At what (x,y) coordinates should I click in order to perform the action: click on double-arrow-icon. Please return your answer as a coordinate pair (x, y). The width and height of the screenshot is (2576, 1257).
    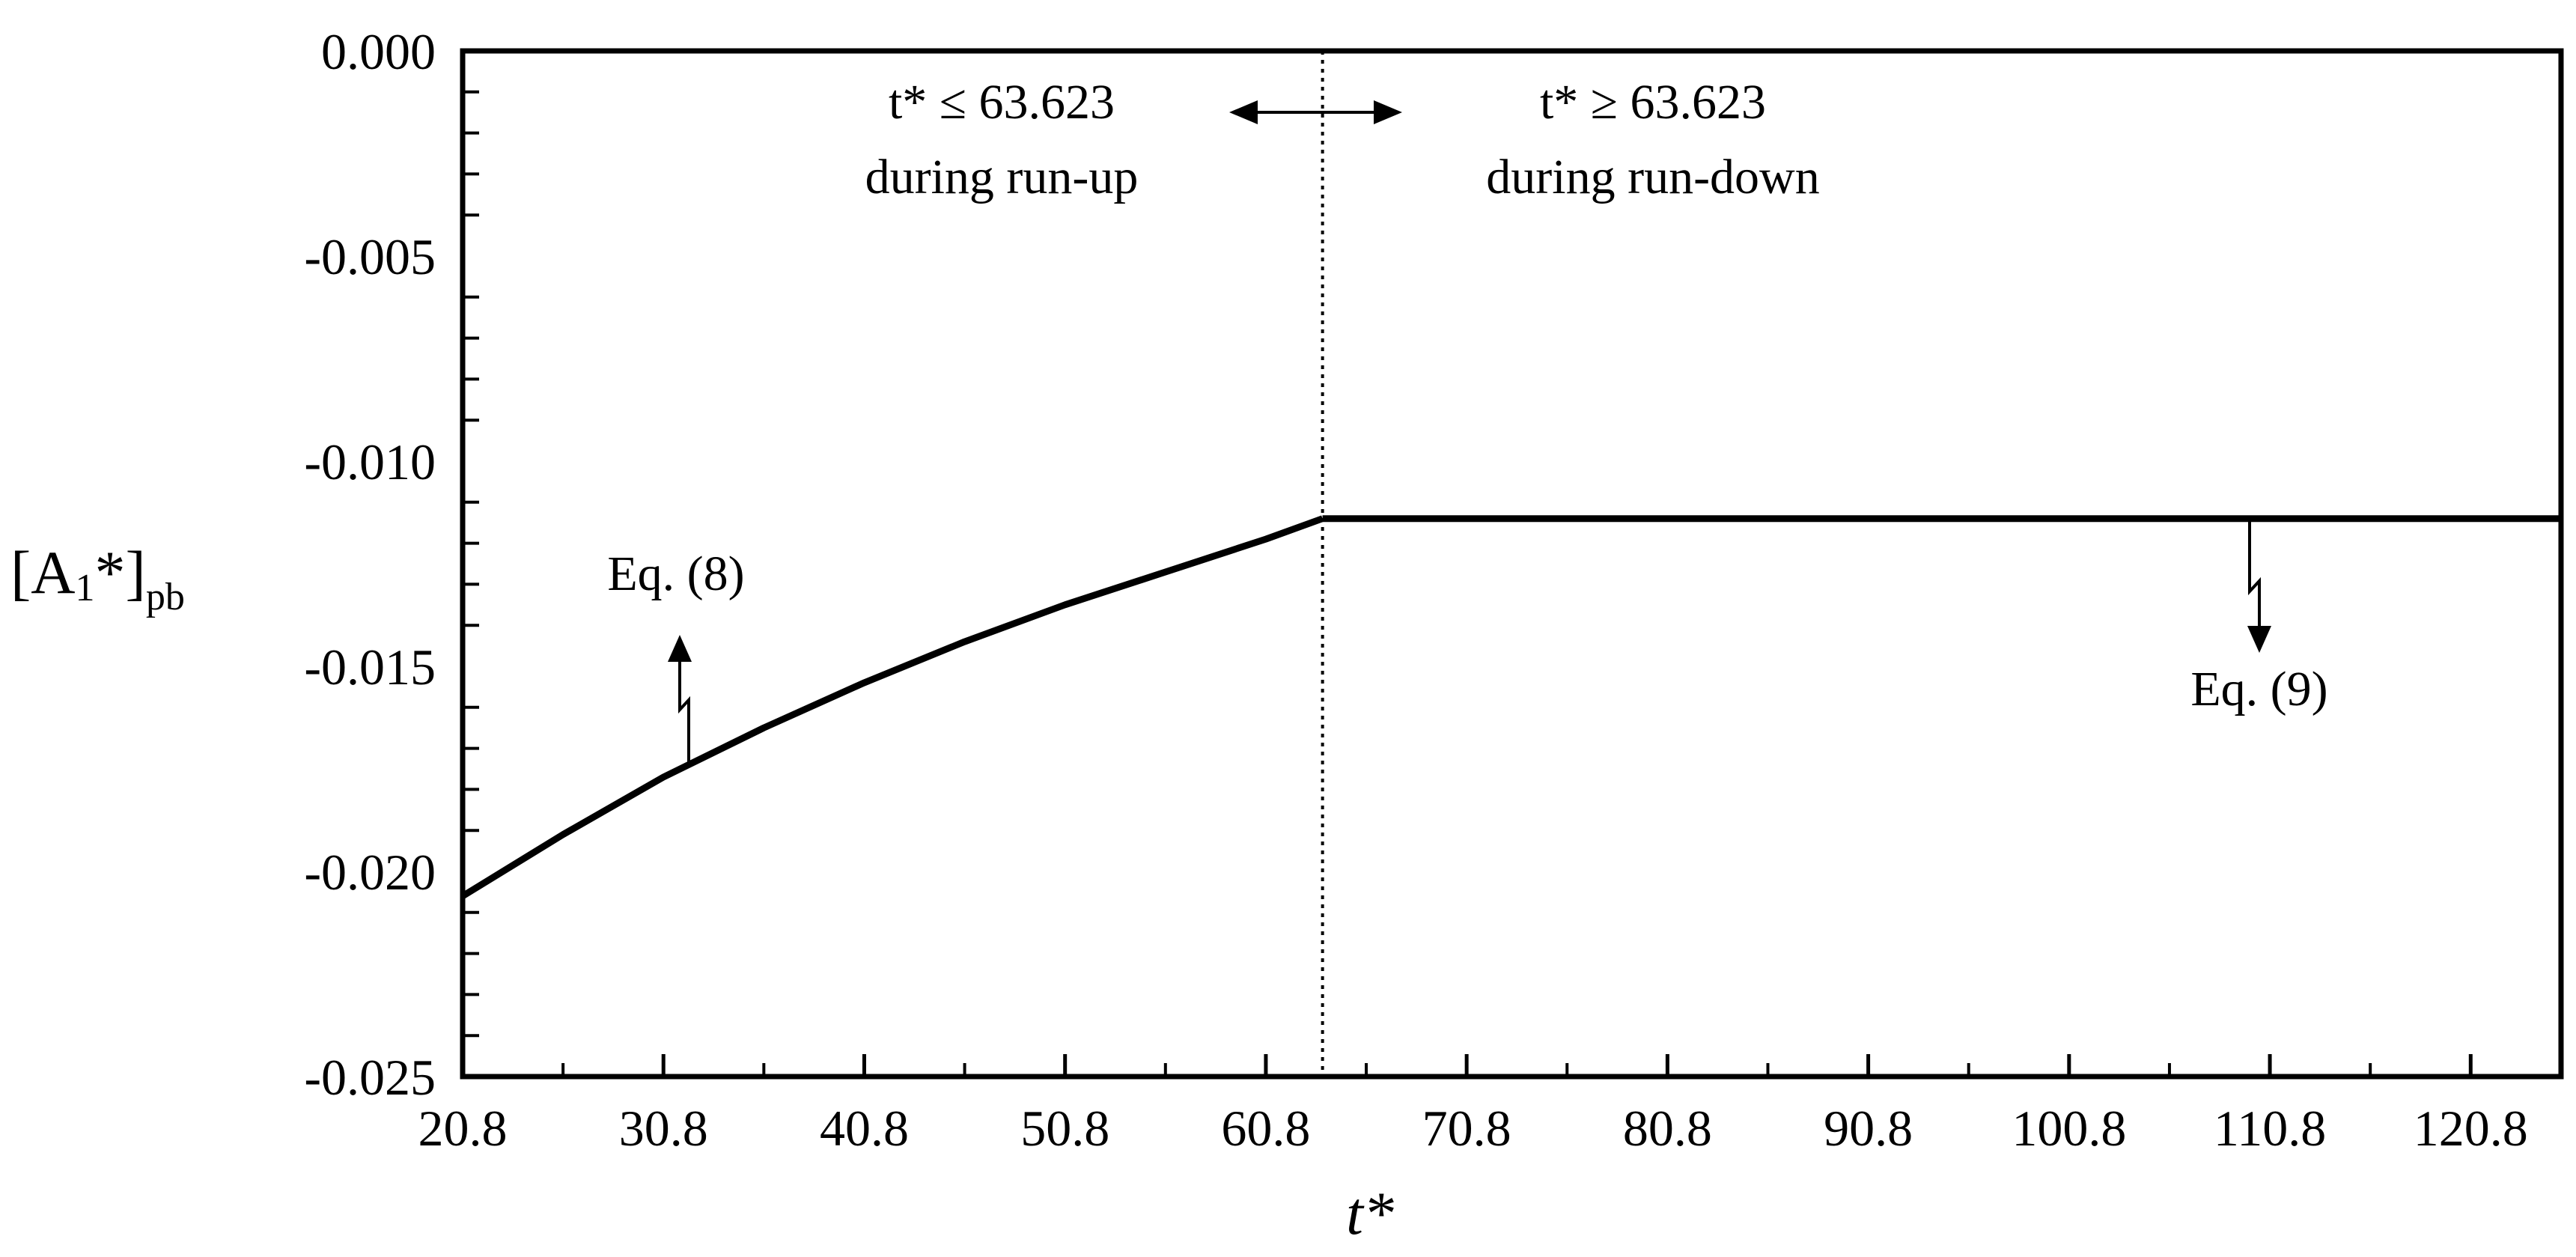
    Looking at the image, I should click on (1315, 112).